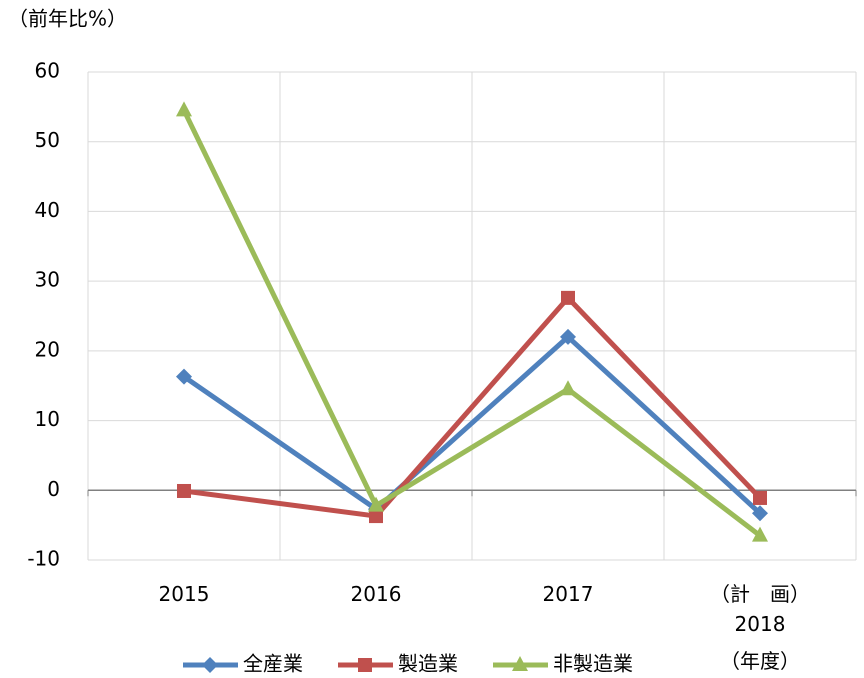 This screenshot has width=864, height=678. What do you see at coordinates (376, 594) in the screenshot?
I see `x-tick-label: 2016` at bounding box center [376, 594].